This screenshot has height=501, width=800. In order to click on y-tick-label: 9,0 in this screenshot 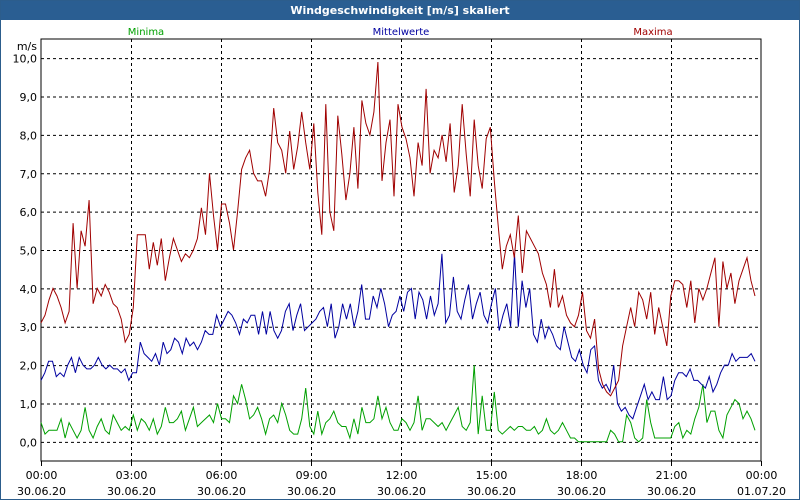, I will do `click(29, 97)`.